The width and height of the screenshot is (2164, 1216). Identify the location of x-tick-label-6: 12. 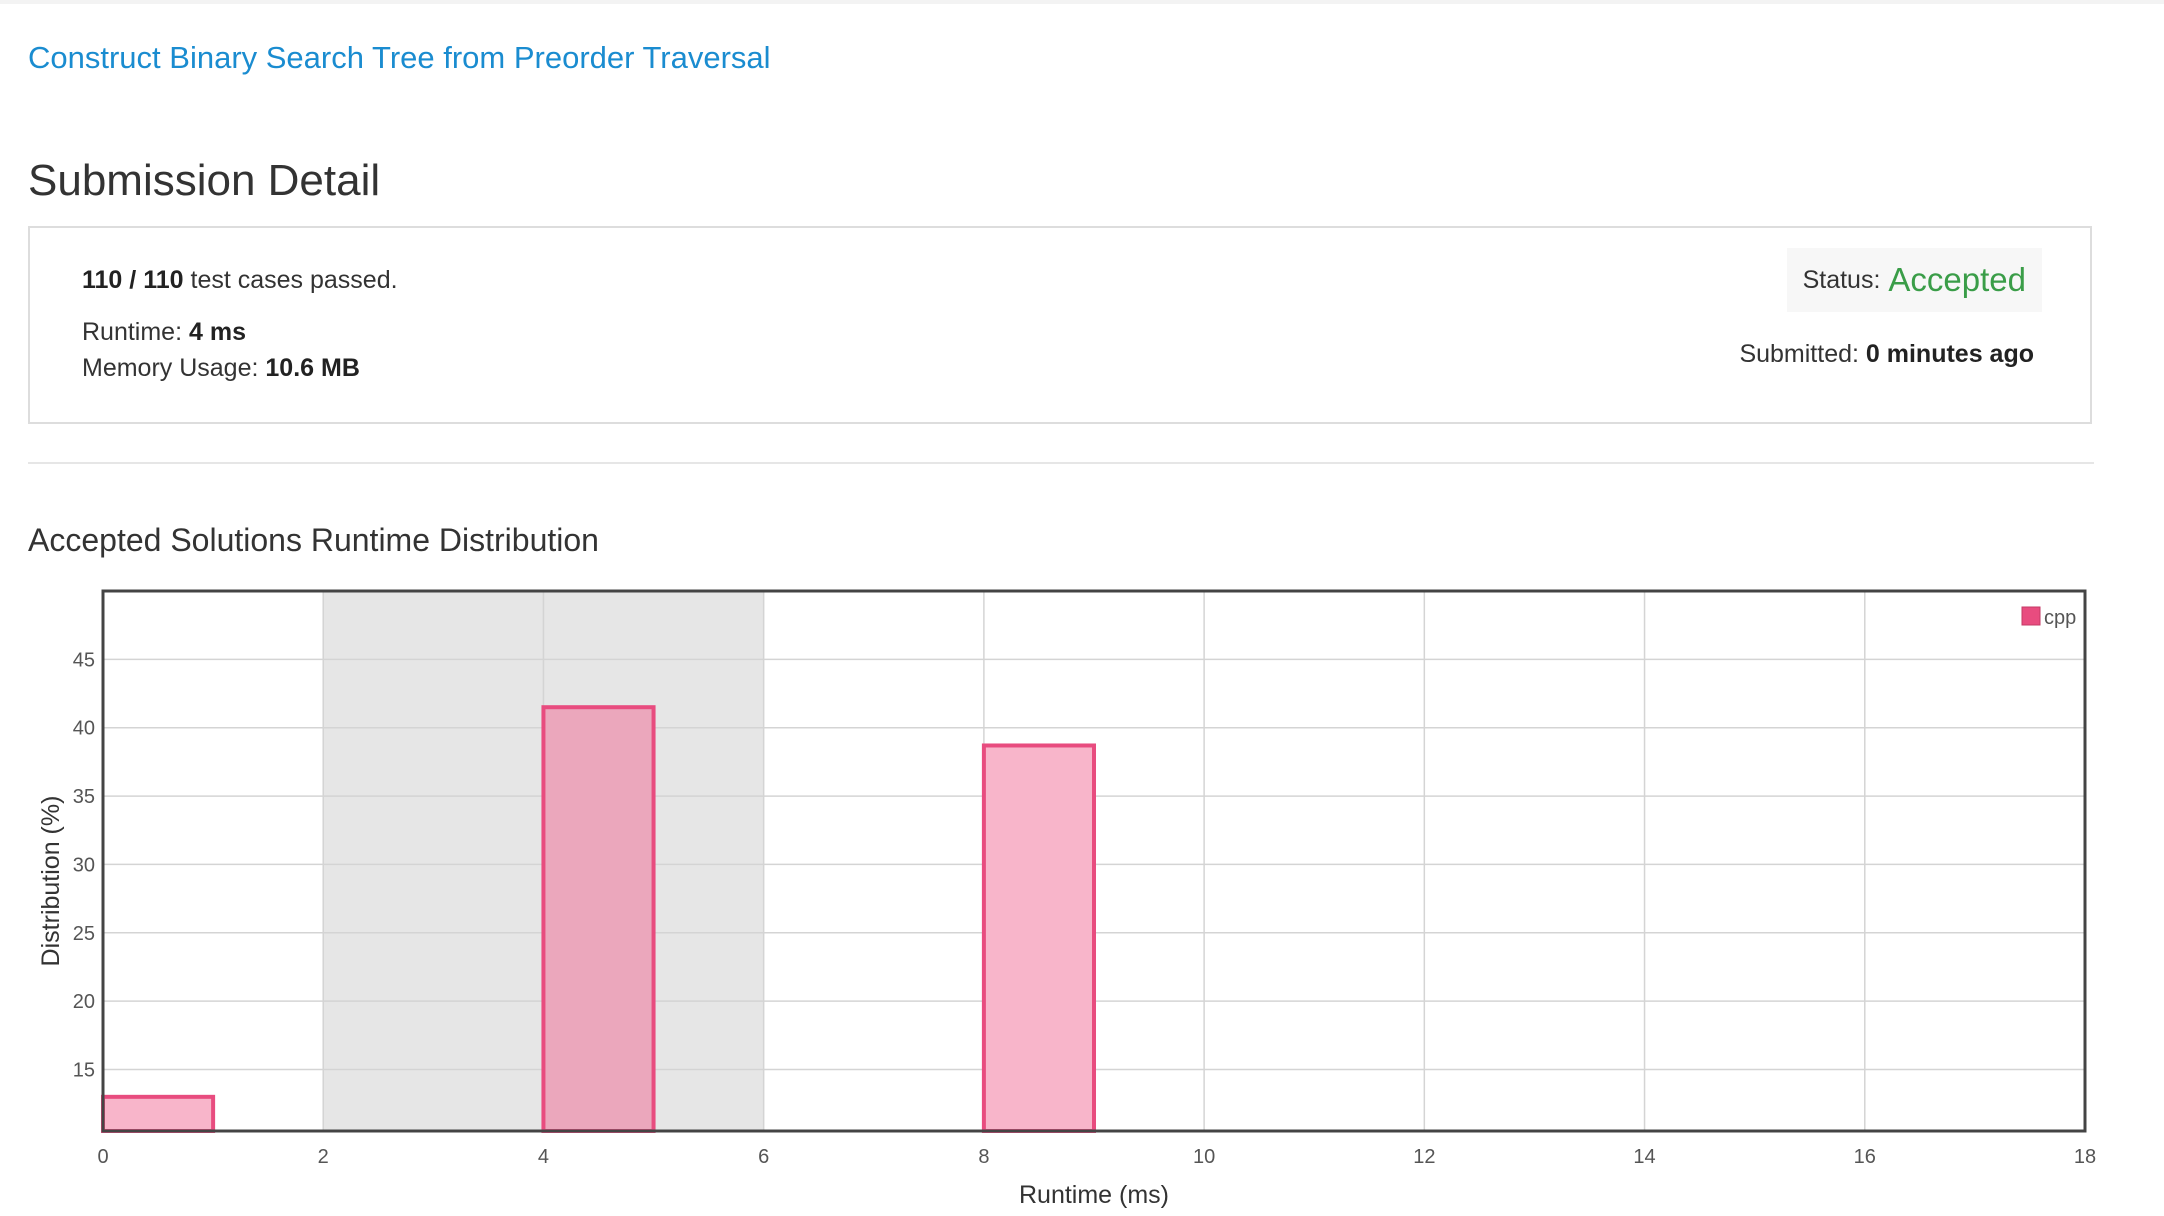
(1424, 1157).